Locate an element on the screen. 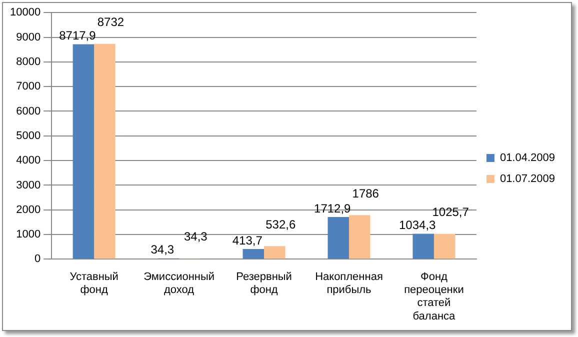  y-tick-label: 6000 is located at coordinates (28, 111).